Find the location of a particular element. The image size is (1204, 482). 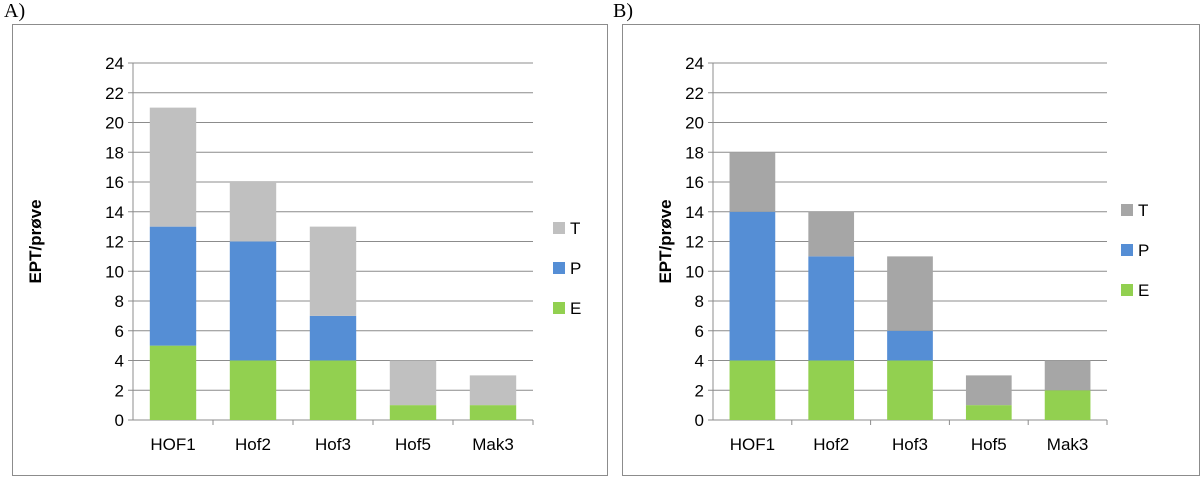

panel-a-label: A) is located at coordinates (15, 11).